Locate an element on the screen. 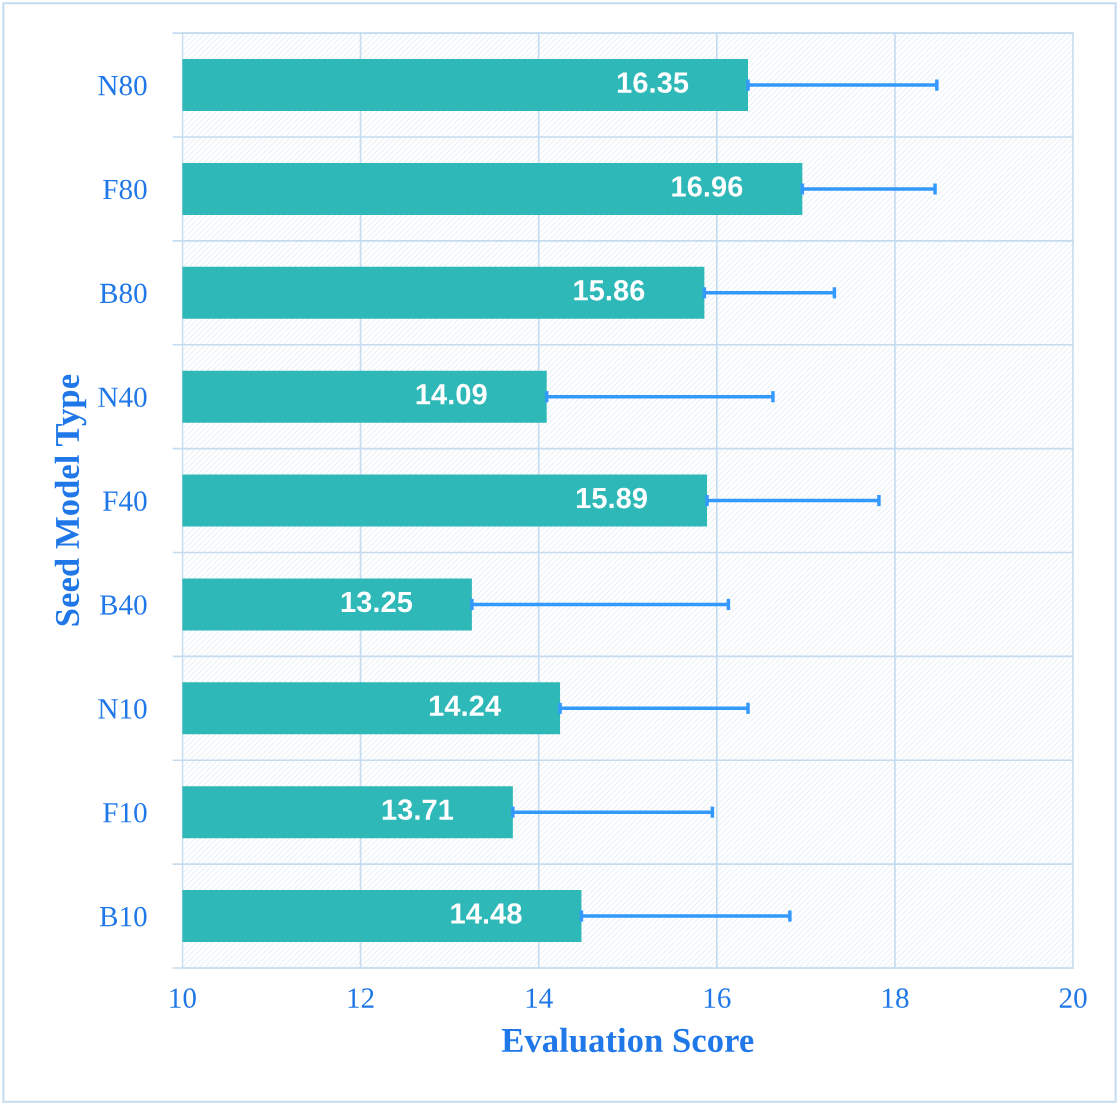 The image size is (1119, 1105). data-label: 16.96 is located at coordinates (707, 186).